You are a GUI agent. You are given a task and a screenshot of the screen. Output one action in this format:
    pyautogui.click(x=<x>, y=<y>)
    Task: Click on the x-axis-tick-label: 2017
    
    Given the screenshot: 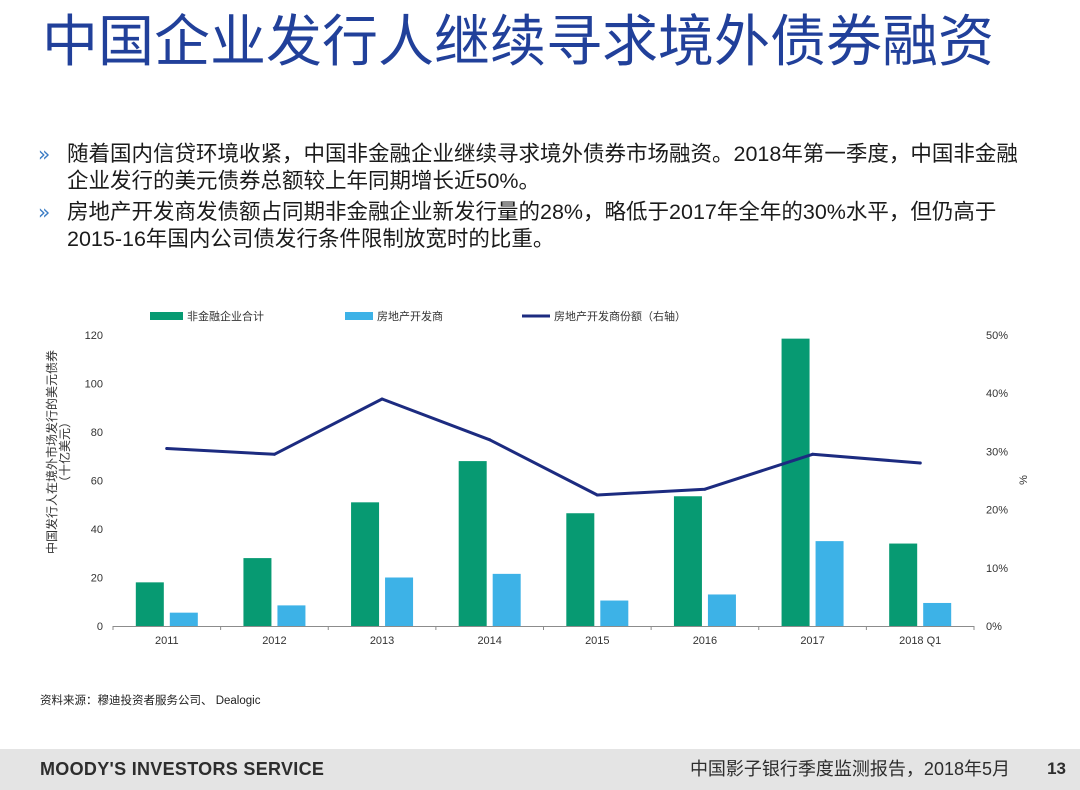 What is the action you would take?
    pyautogui.click(x=812, y=641)
    